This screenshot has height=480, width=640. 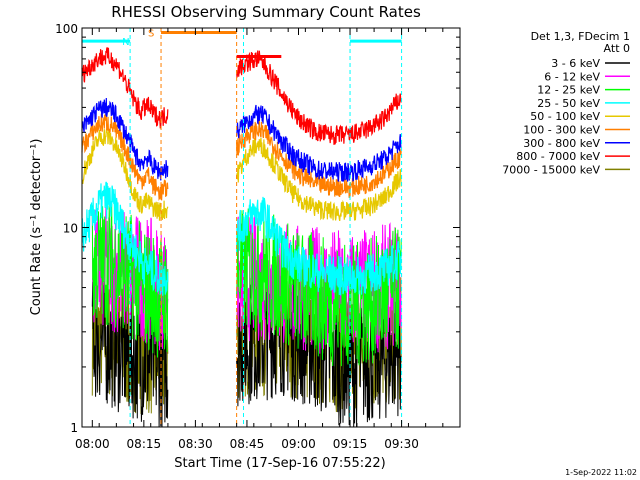 What do you see at coordinates (580, 36) in the screenshot?
I see `legend-title-line1: Det 1,3, FDecim 1` at bounding box center [580, 36].